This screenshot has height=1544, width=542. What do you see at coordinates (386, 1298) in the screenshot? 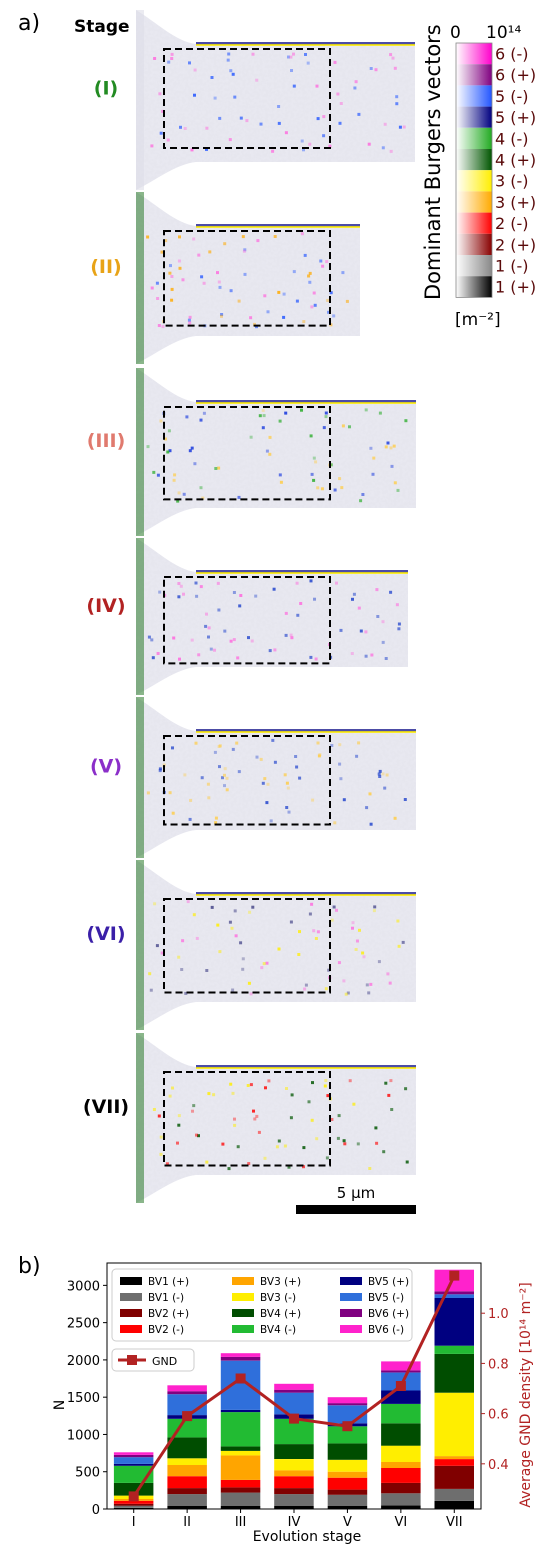
I see `legend-label: BV5 (-)` at bounding box center [386, 1298].